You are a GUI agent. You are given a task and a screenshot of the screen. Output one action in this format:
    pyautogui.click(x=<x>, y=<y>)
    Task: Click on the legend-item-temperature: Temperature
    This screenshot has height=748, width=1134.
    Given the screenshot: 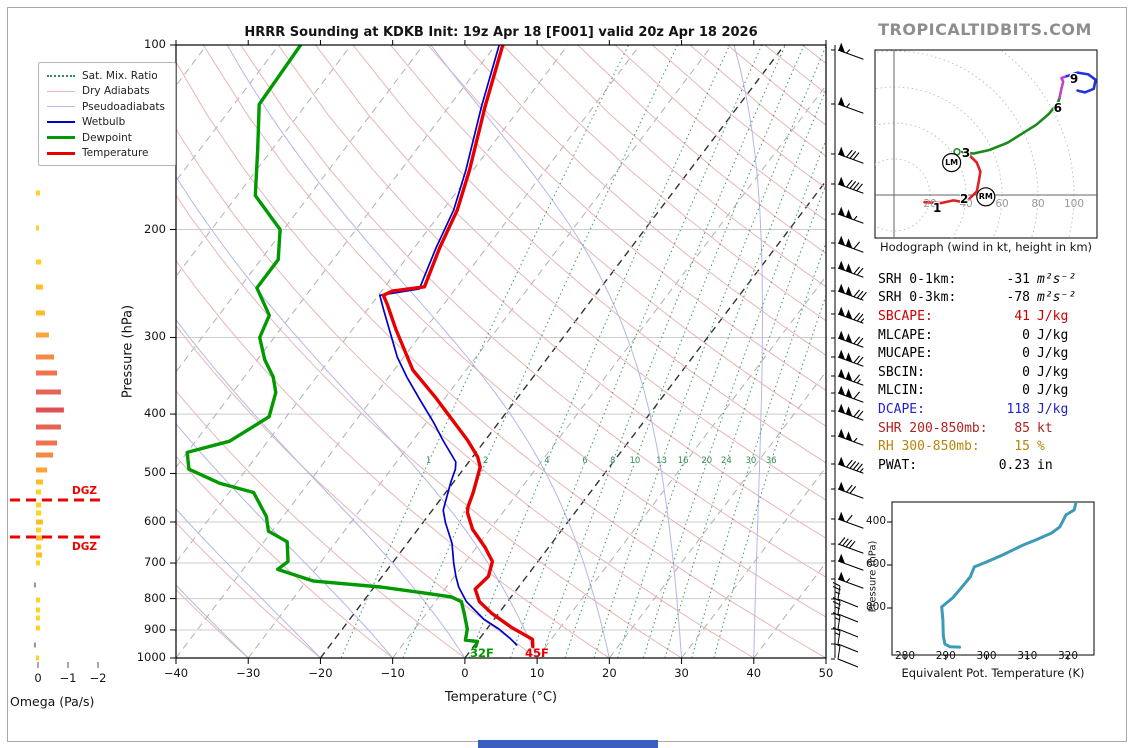 What is the action you would take?
    pyautogui.click(x=108, y=154)
    